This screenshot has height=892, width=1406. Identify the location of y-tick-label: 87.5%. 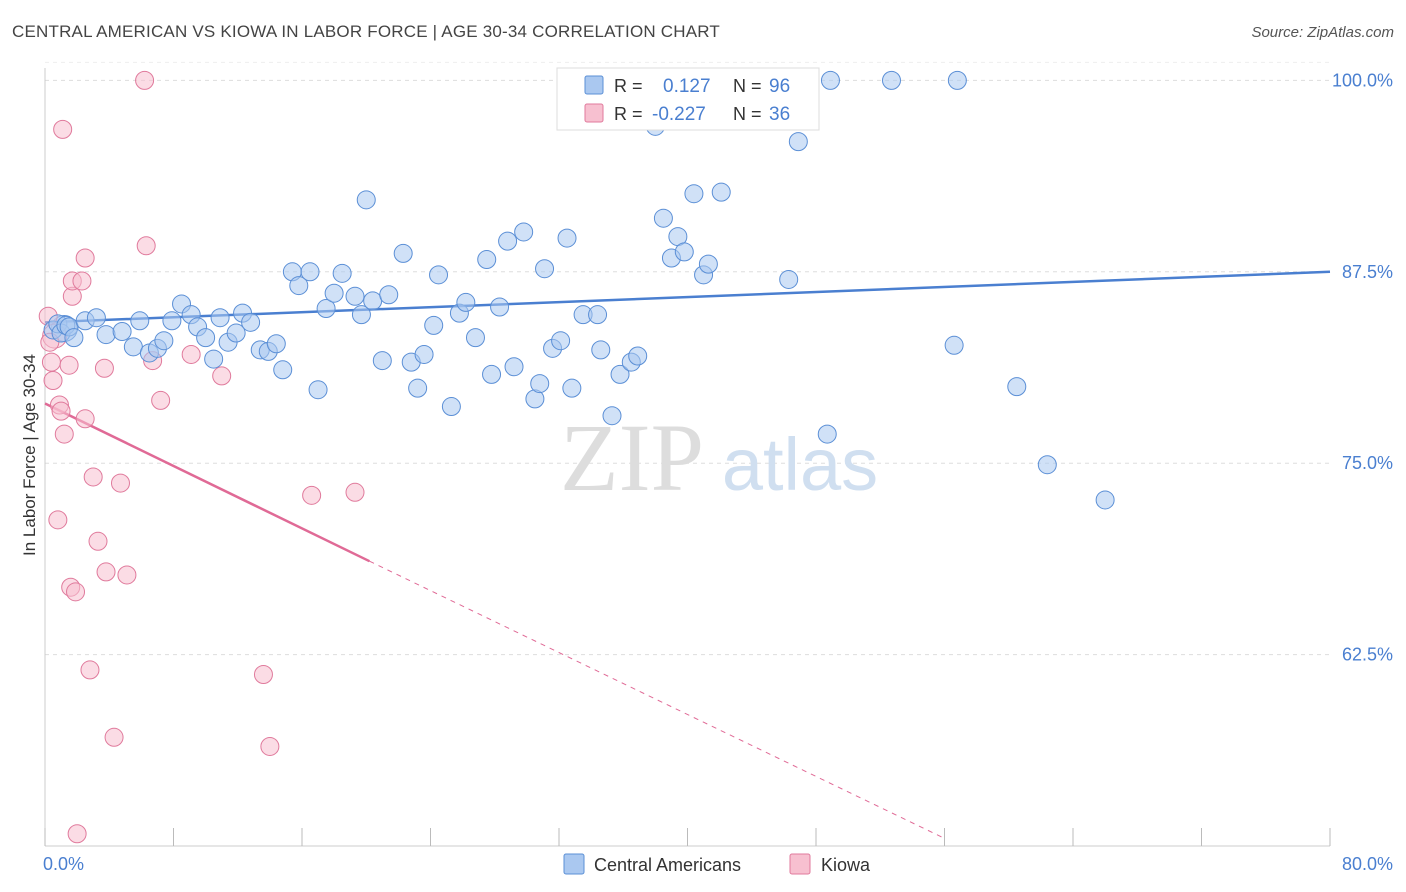
(1367, 272).